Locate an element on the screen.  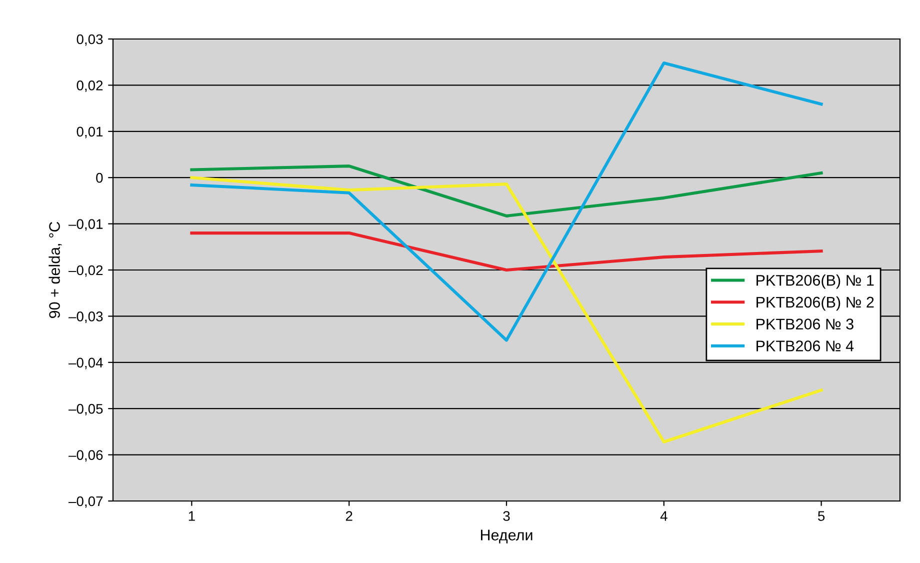
y-tick-label: –0,05 is located at coordinates (85, 410).